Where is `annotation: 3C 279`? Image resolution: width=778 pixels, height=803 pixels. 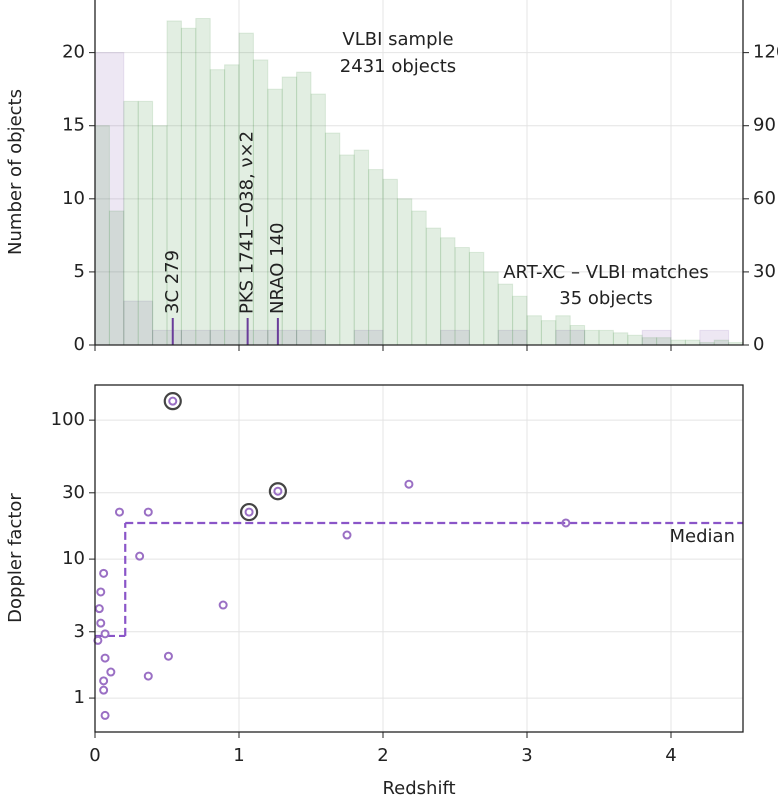 annotation: 3C 279 is located at coordinates (172, 282).